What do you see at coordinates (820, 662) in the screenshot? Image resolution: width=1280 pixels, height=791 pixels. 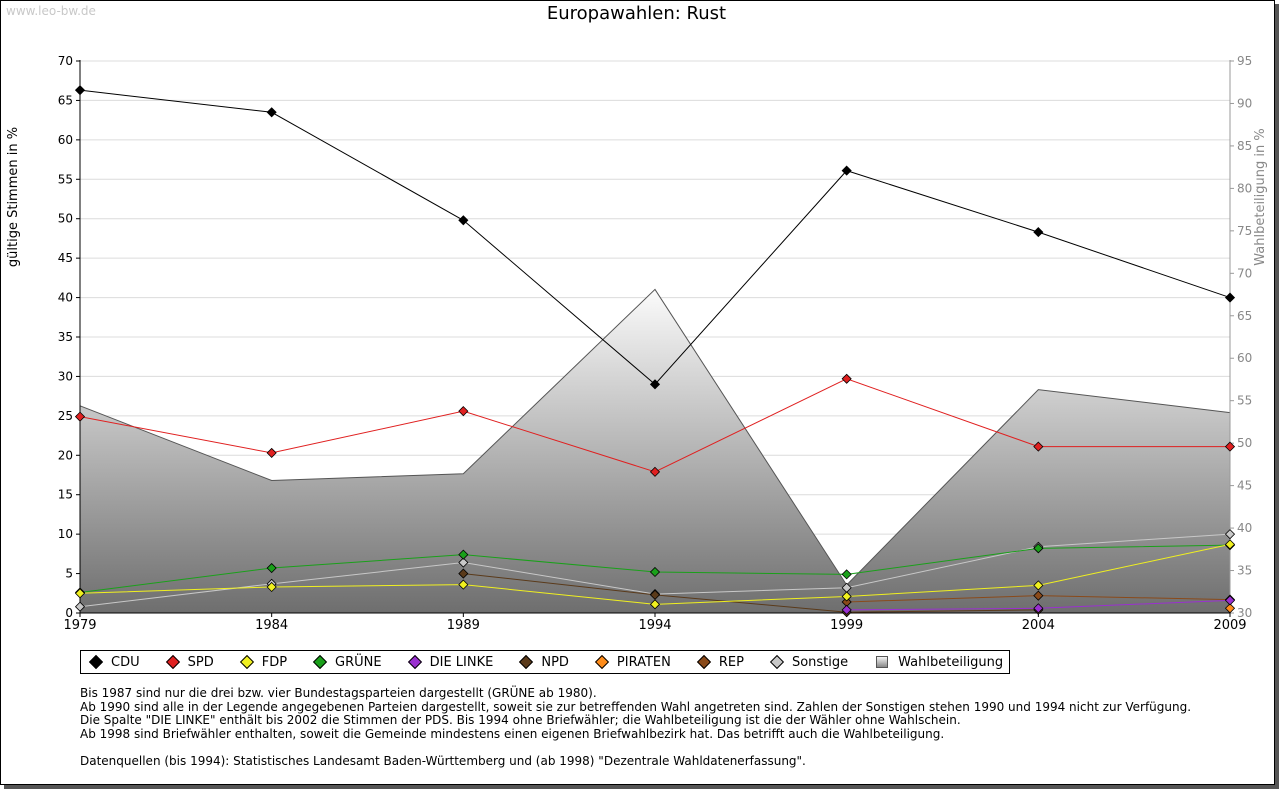 I see `legend-label: Sonstige` at bounding box center [820, 662].